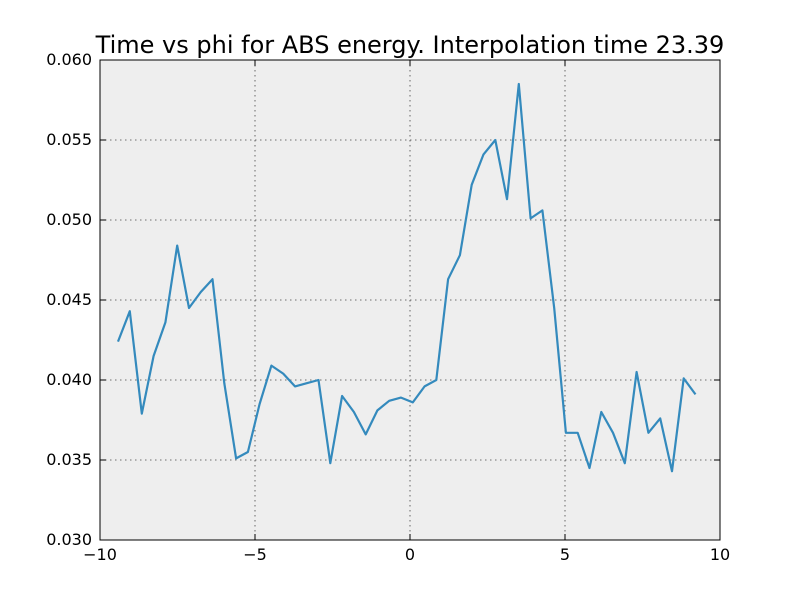 This screenshot has height=600, width=800. What do you see at coordinates (69, 459) in the screenshot?
I see `y-tick-label: 0.035` at bounding box center [69, 459].